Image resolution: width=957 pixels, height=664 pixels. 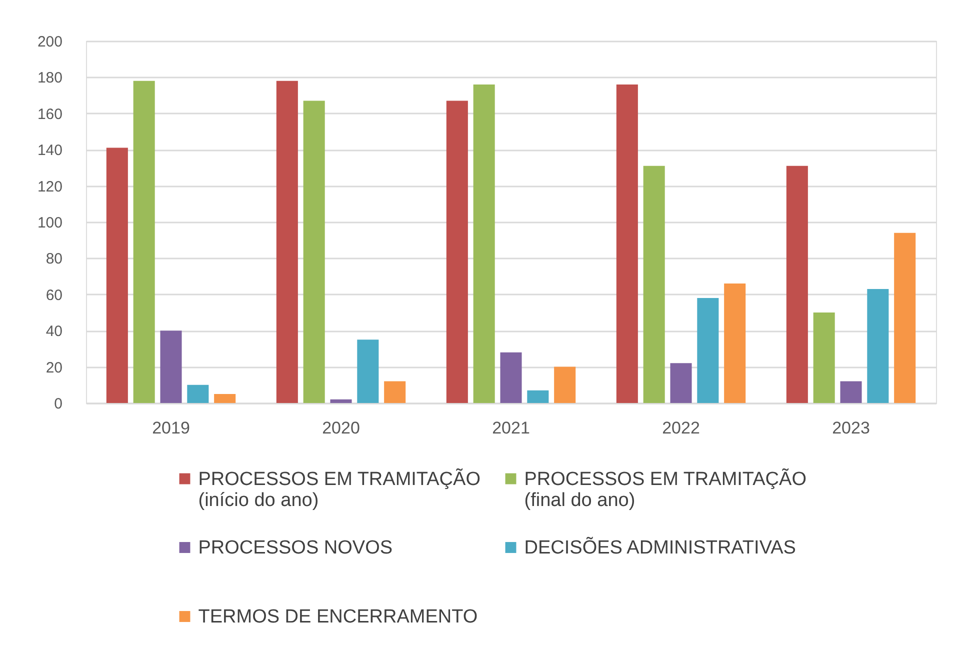 I want to click on y-tick-label: 200, so click(x=49, y=42).